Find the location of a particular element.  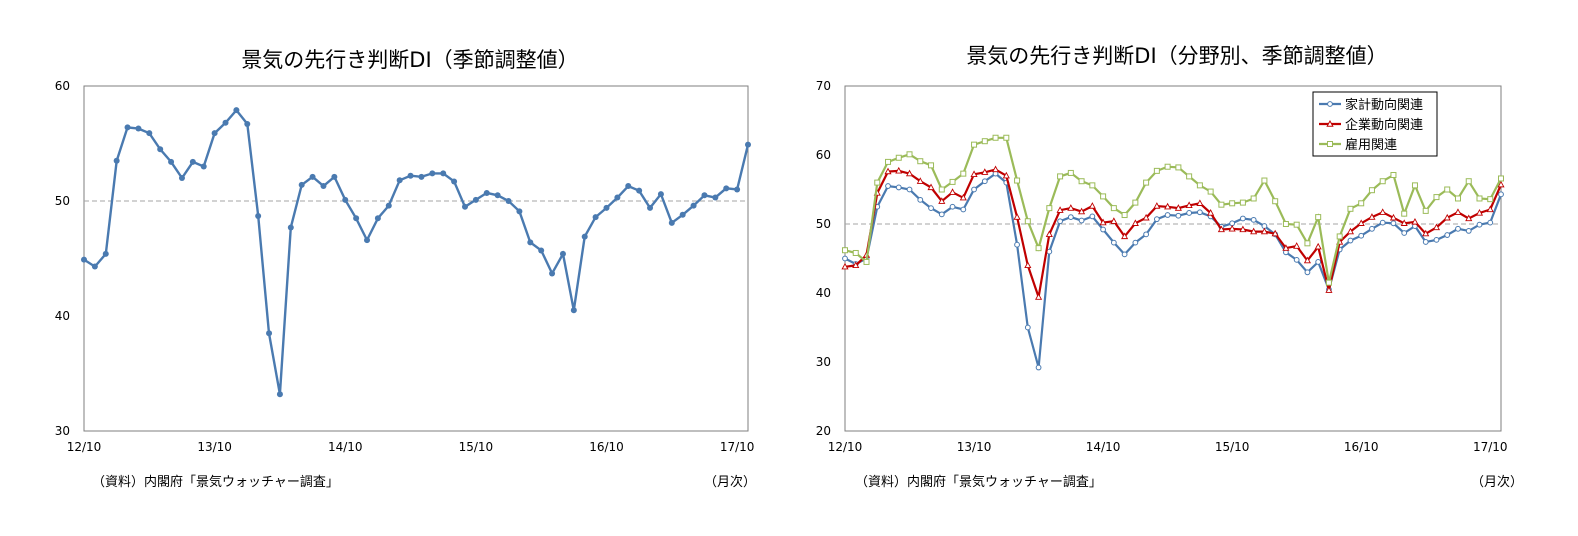

x-tick-label: 12/10 is located at coordinates (84, 447).